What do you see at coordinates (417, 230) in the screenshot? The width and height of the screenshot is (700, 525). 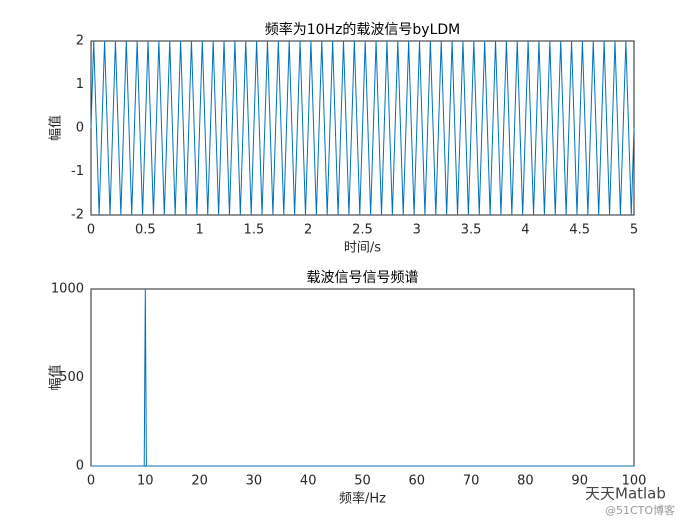 I see `x-tick-label: 3` at bounding box center [417, 230].